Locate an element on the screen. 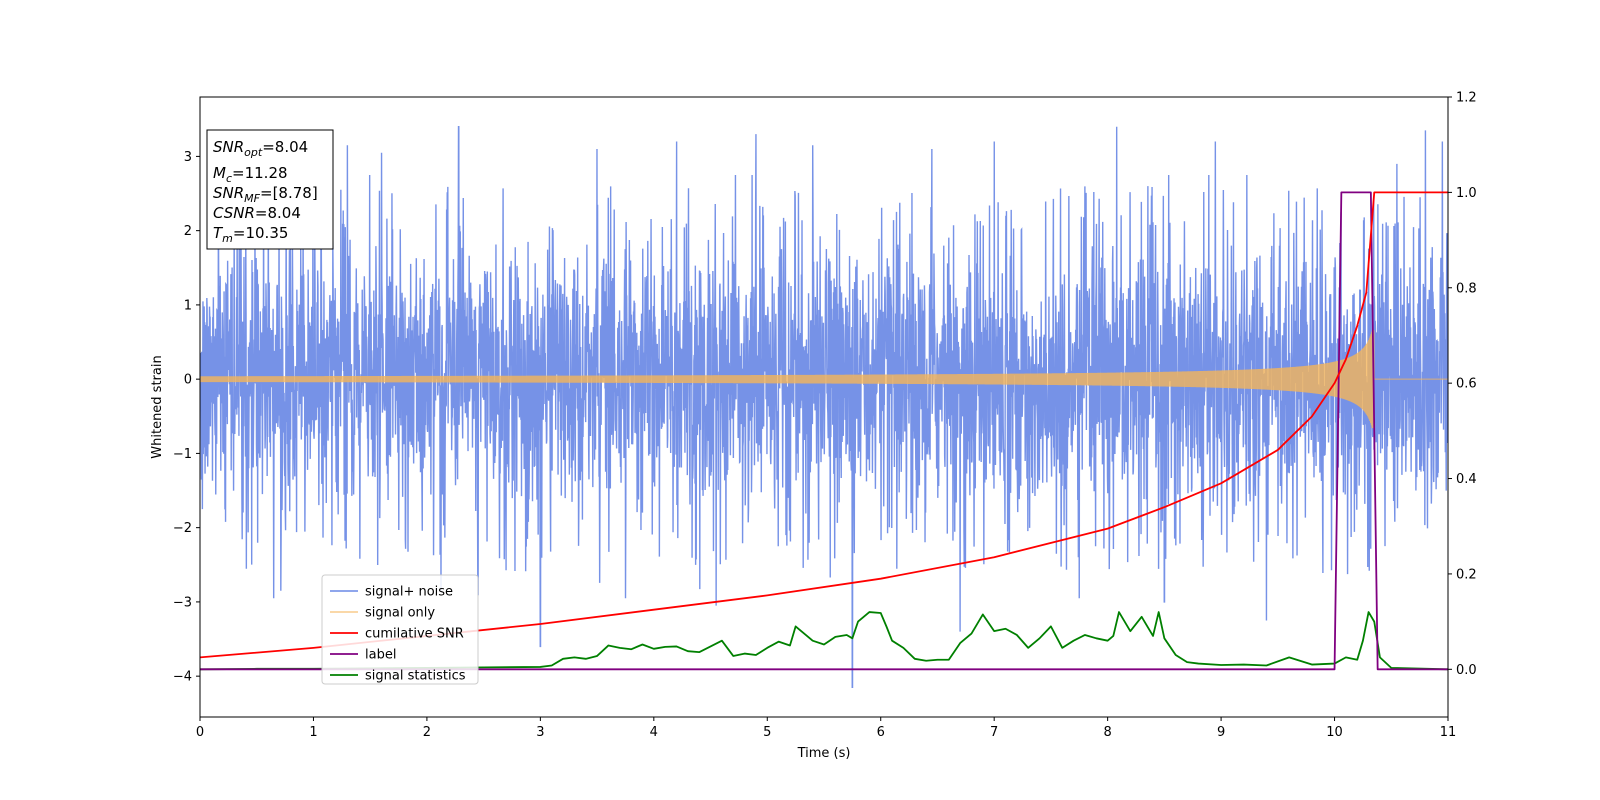 The image size is (1600, 800). y-left-tick-label: −2 is located at coordinates (182, 528).